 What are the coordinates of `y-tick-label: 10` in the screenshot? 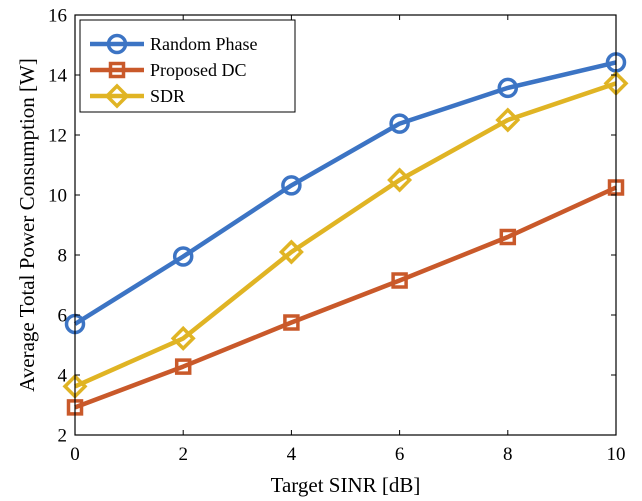 It's located at (57, 196).